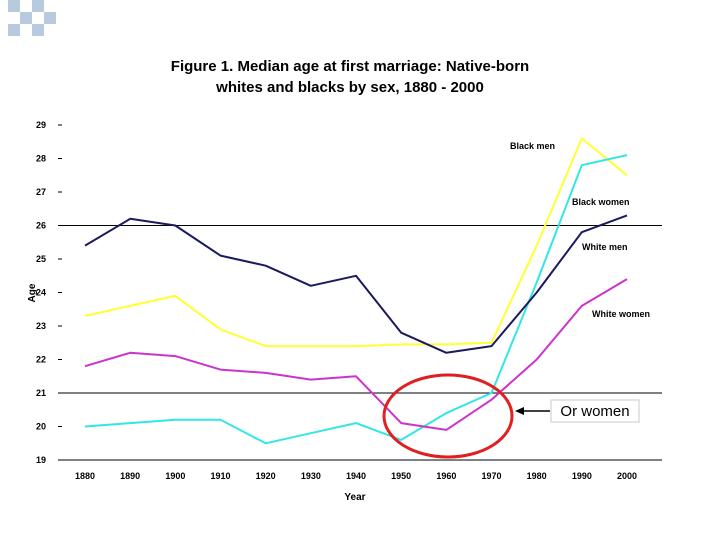 The image size is (720, 540). I want to click on x-tick-label: 1980, so click(537, 476).